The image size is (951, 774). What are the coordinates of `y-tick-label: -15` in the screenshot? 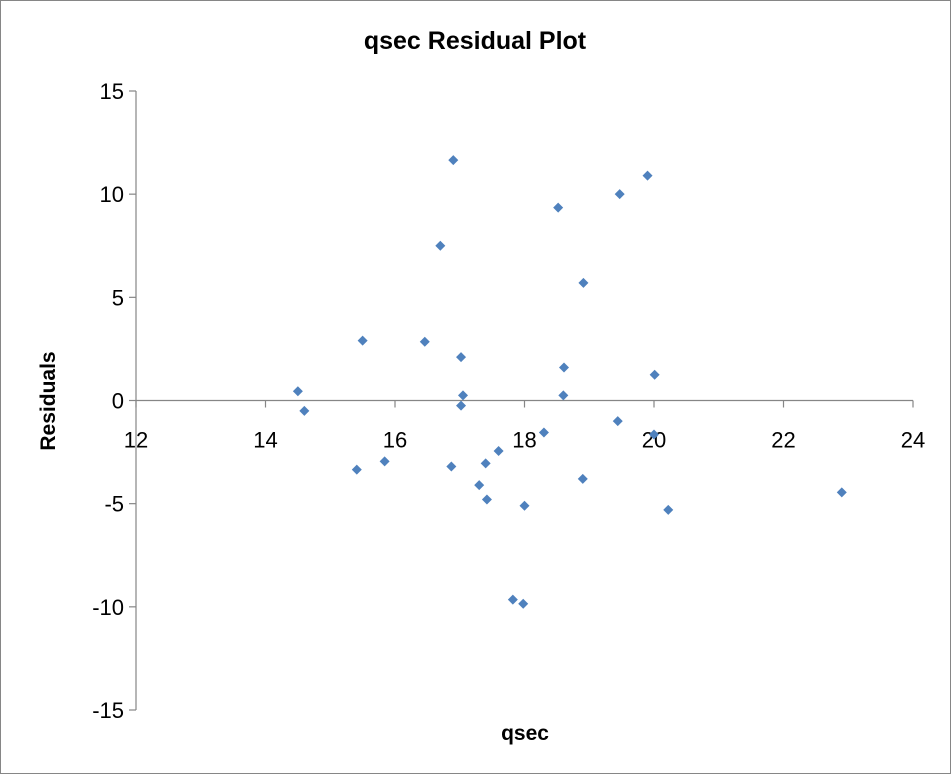 It's located at (108, 710).